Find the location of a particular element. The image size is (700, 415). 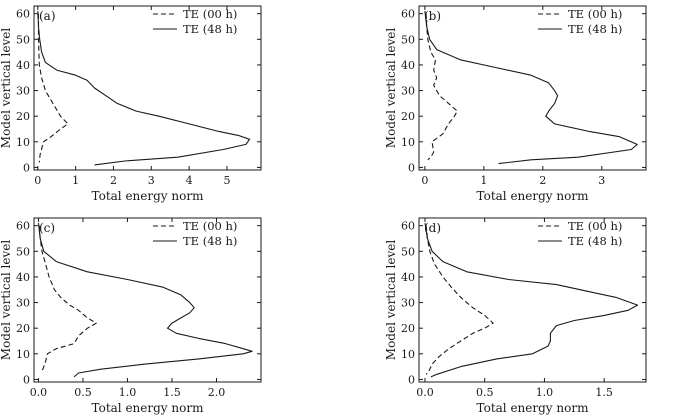

panel-c-frame is located at coordinates (147, 300).